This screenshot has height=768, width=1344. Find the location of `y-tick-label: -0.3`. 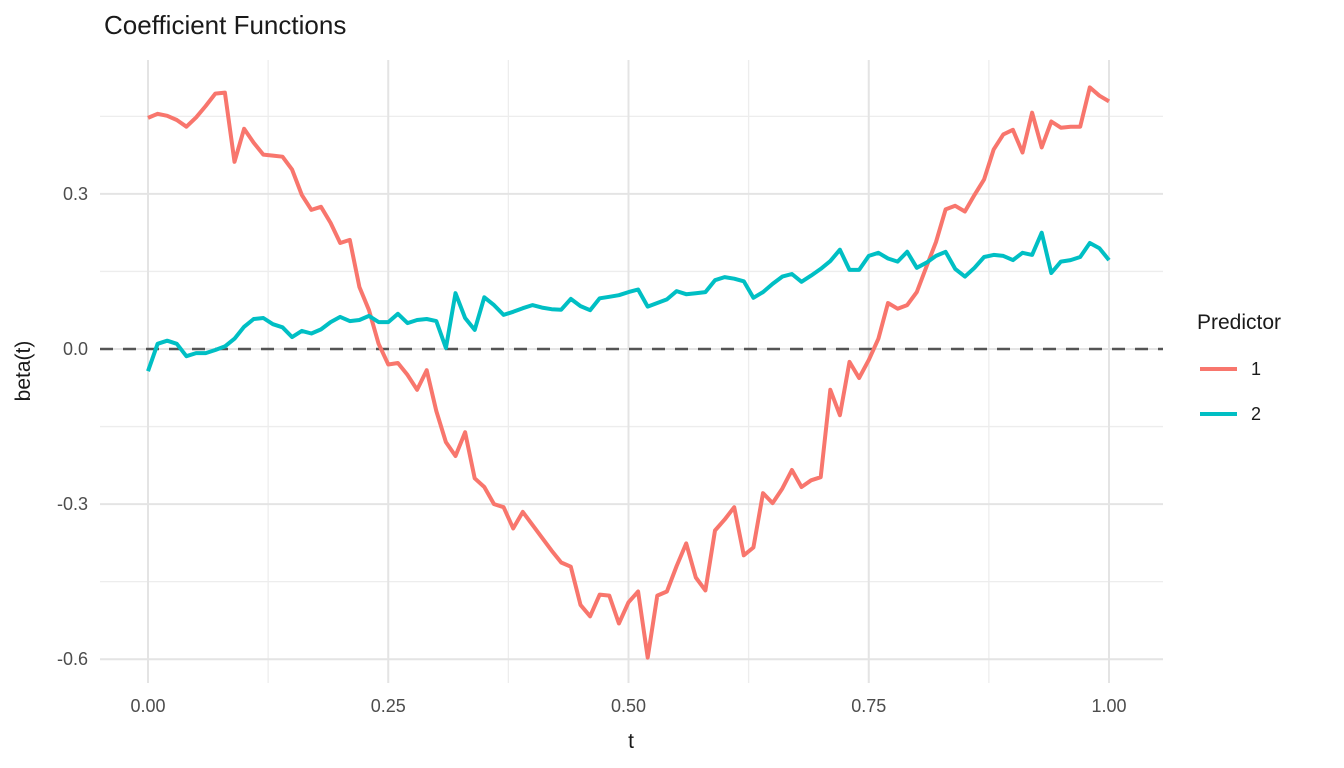

y-tick-label: -0.3 is located at coordinates (72, 504).